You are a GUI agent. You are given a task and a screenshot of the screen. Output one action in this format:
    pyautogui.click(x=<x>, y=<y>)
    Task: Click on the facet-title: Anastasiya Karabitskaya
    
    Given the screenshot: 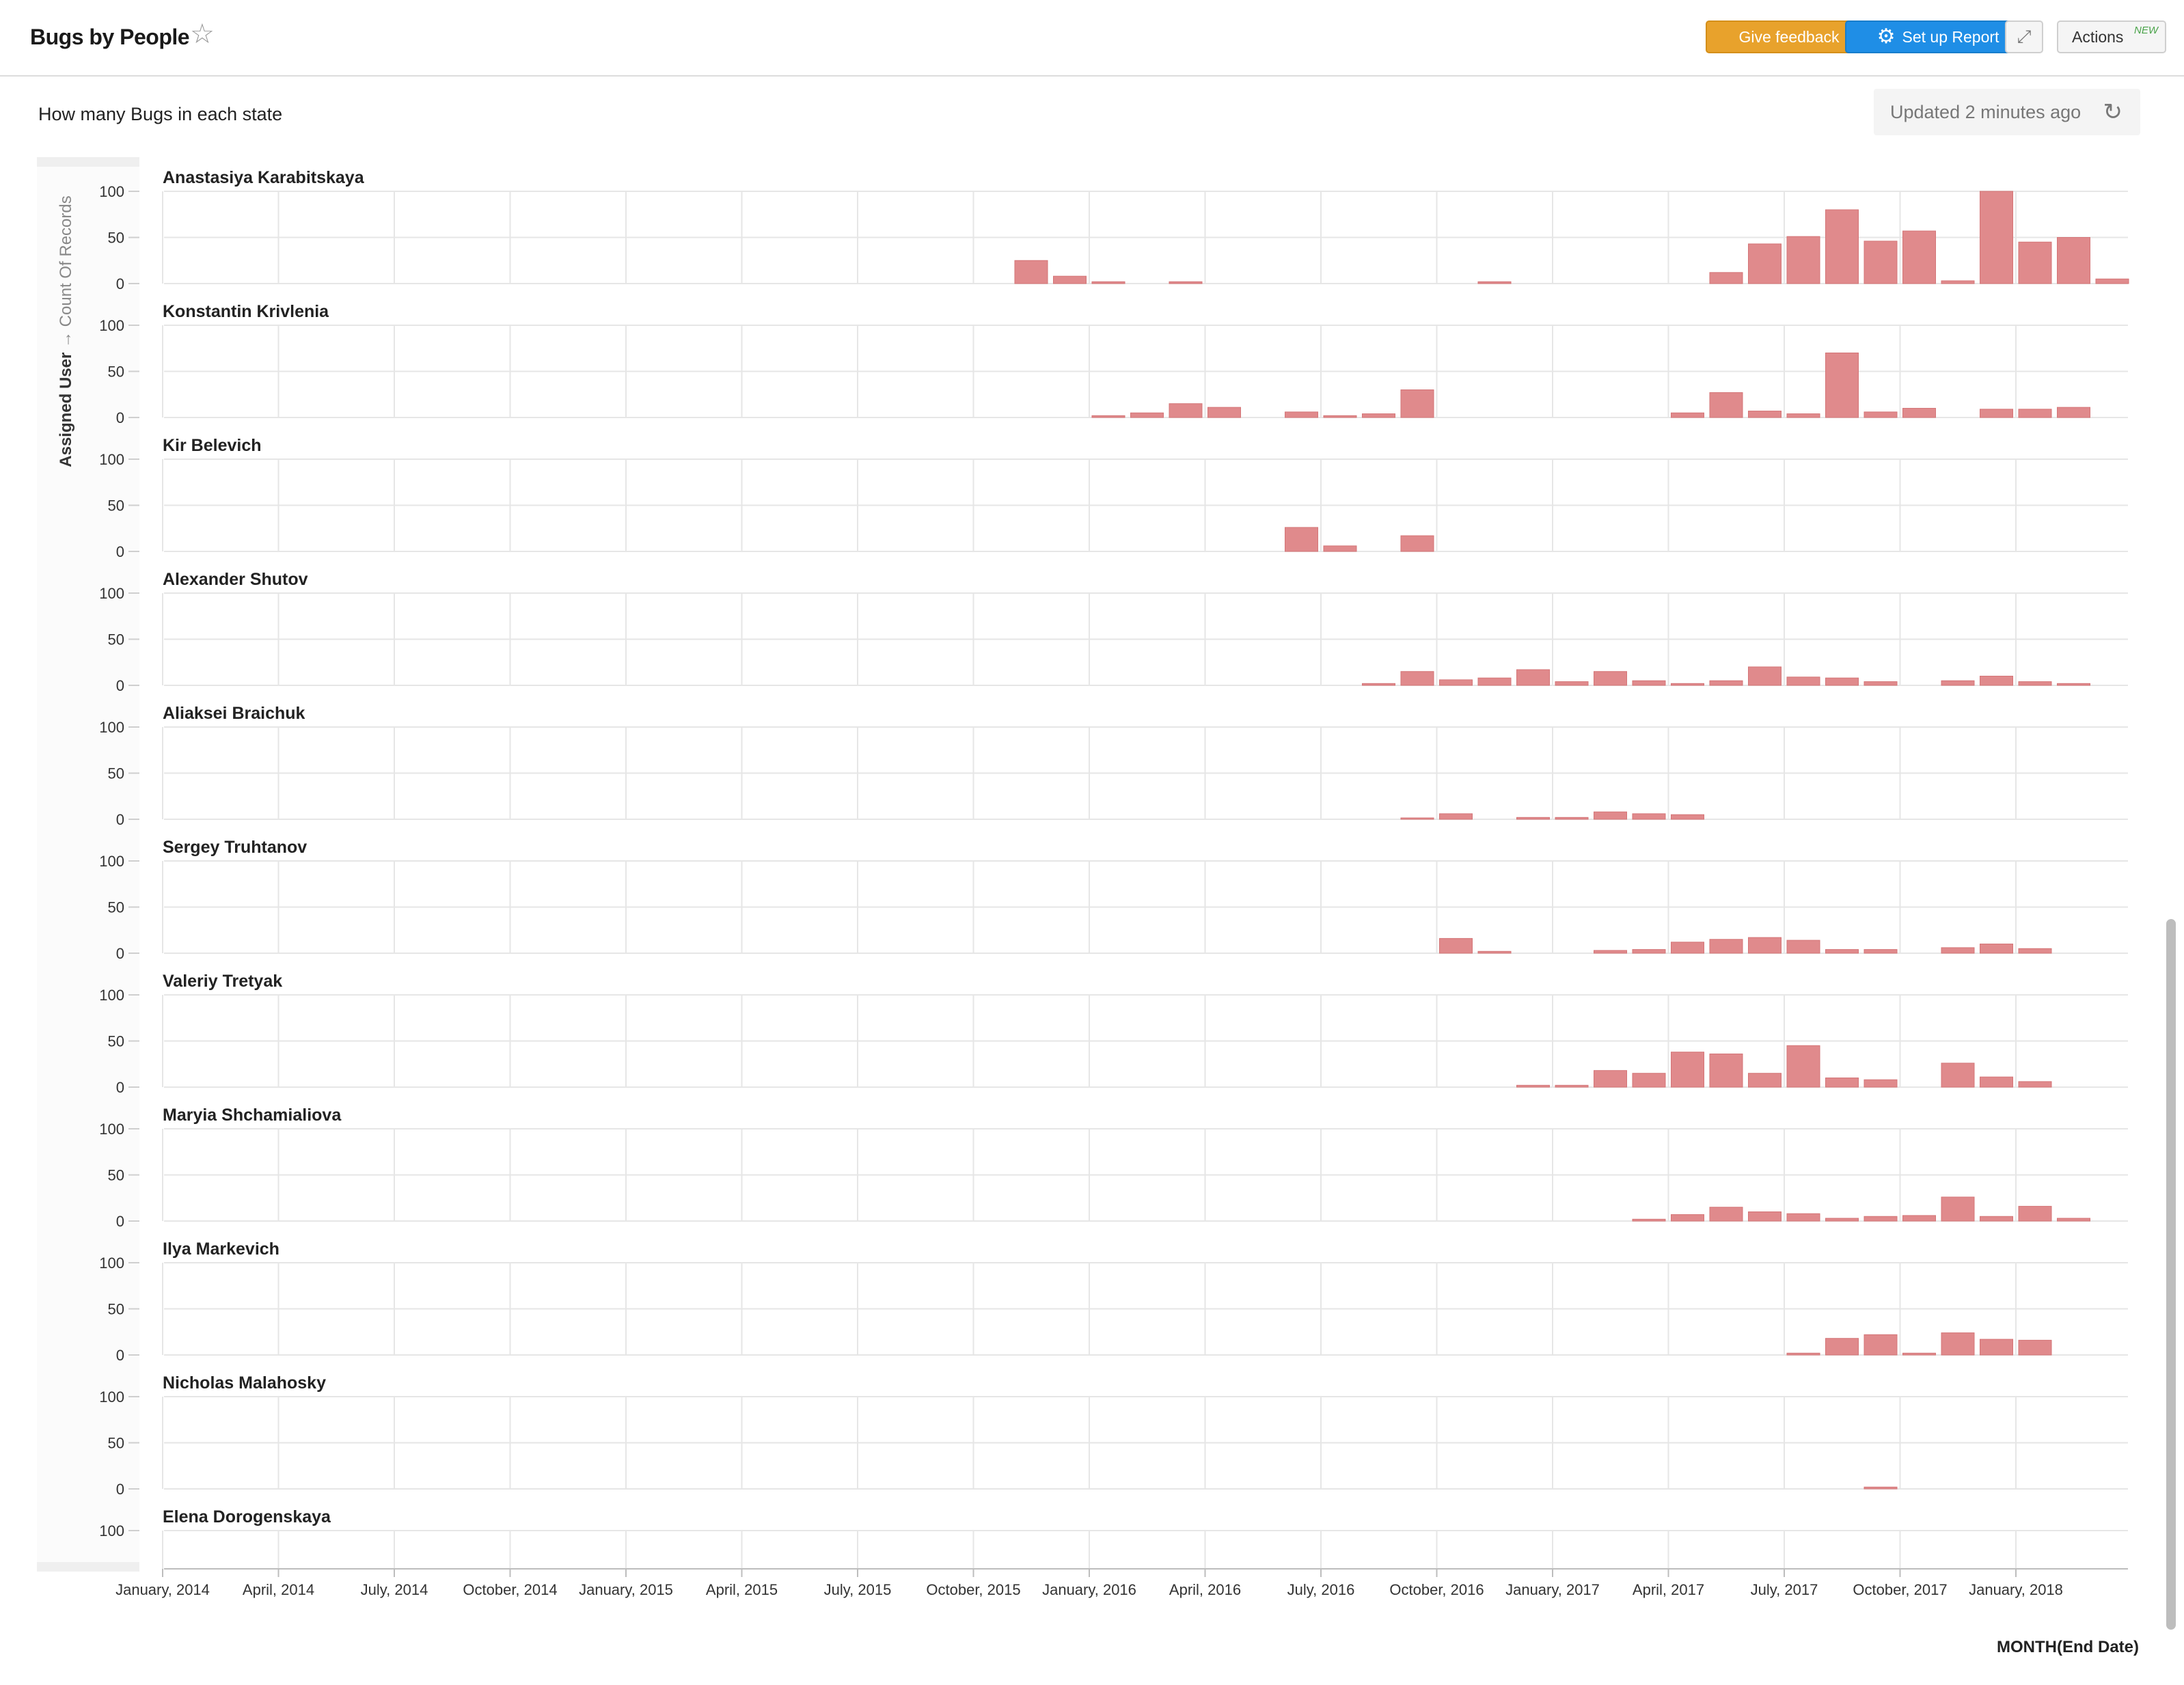 What is the action you would take?
    pyautogui.click(x=264, y=177)
    